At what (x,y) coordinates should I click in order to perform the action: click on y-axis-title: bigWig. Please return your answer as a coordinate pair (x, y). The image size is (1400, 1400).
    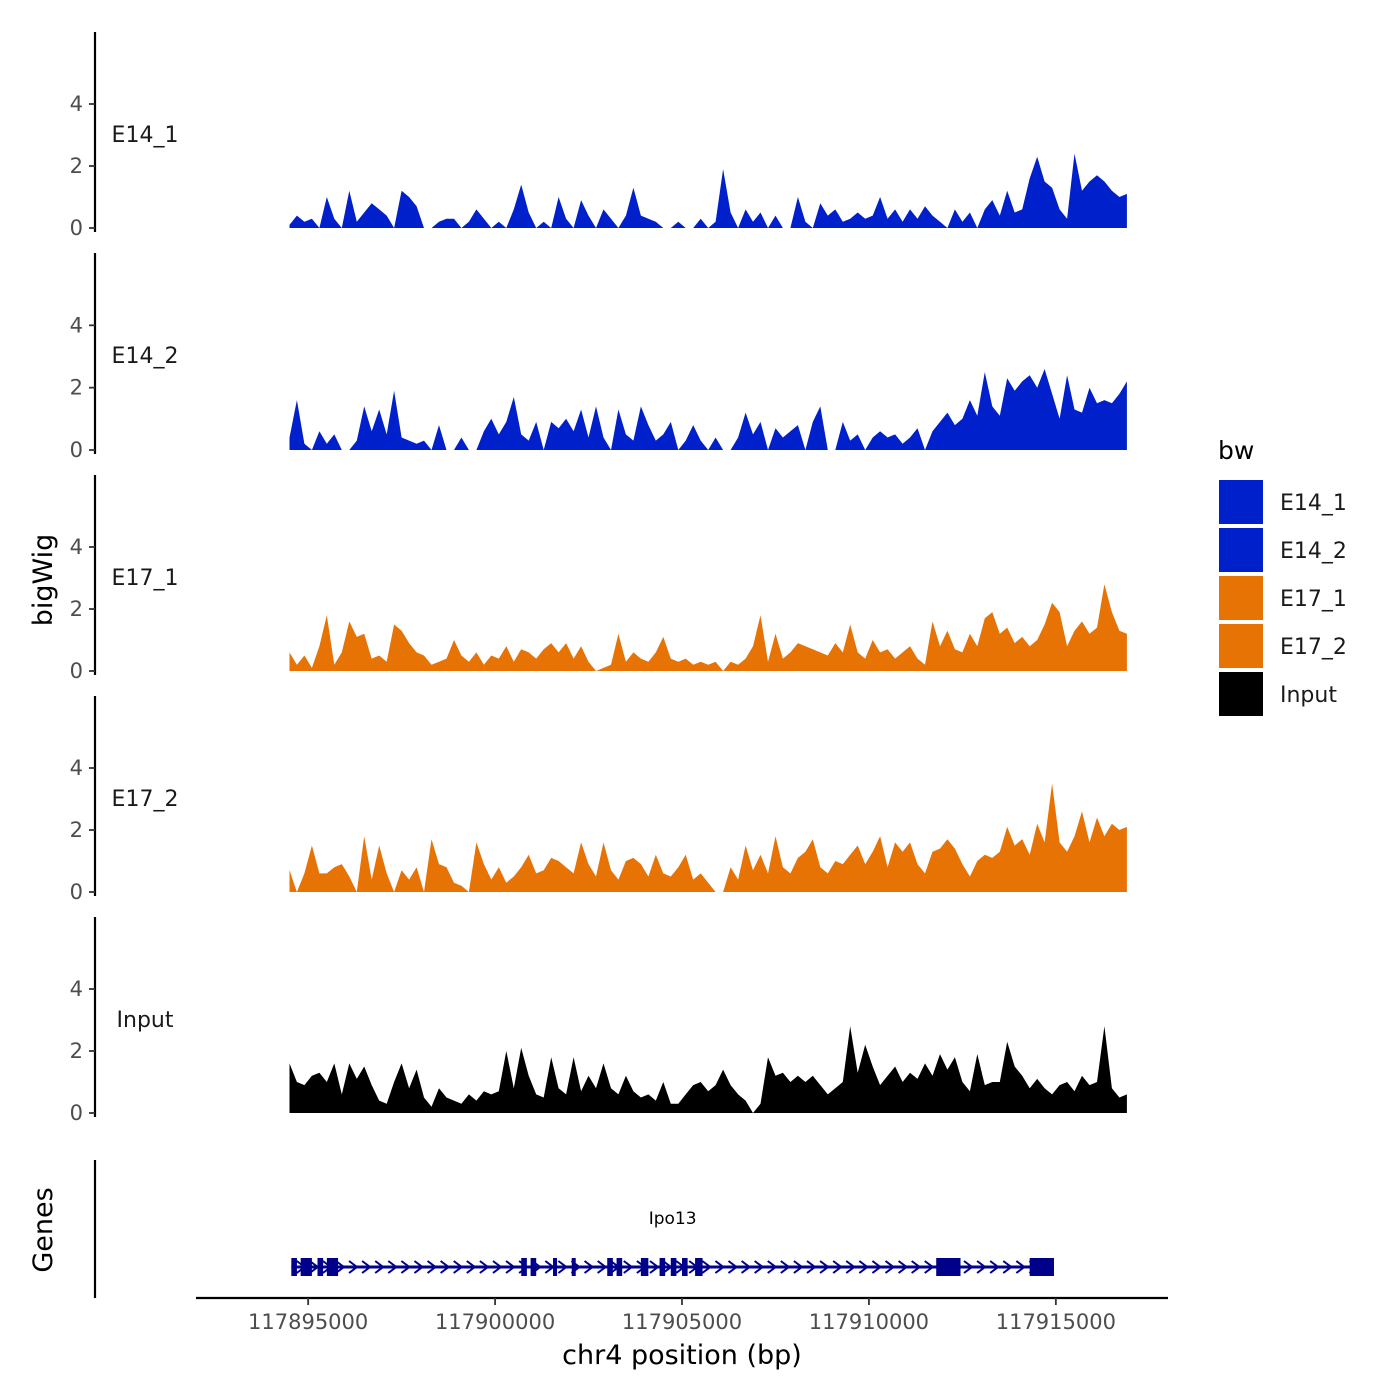
    Looking at the image, I should click on (43, 580).